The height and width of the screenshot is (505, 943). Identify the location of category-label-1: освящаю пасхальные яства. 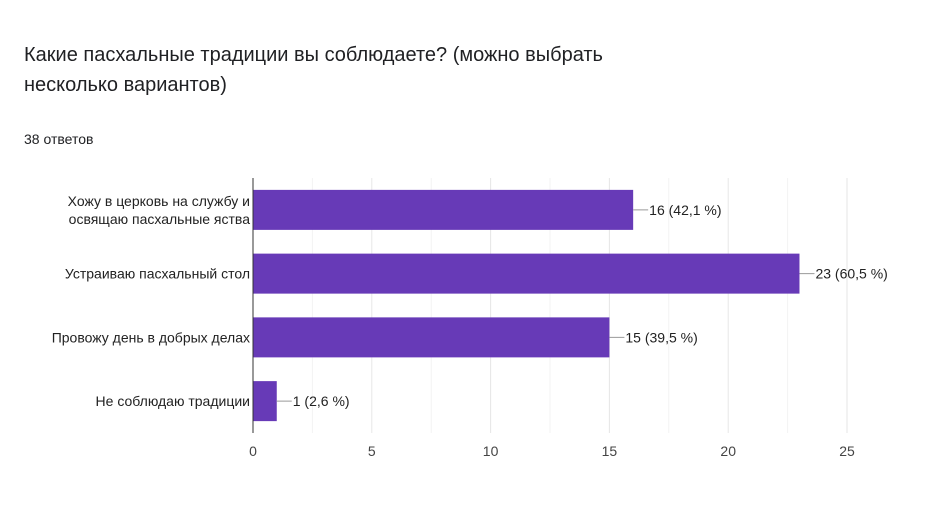
(160, 219).